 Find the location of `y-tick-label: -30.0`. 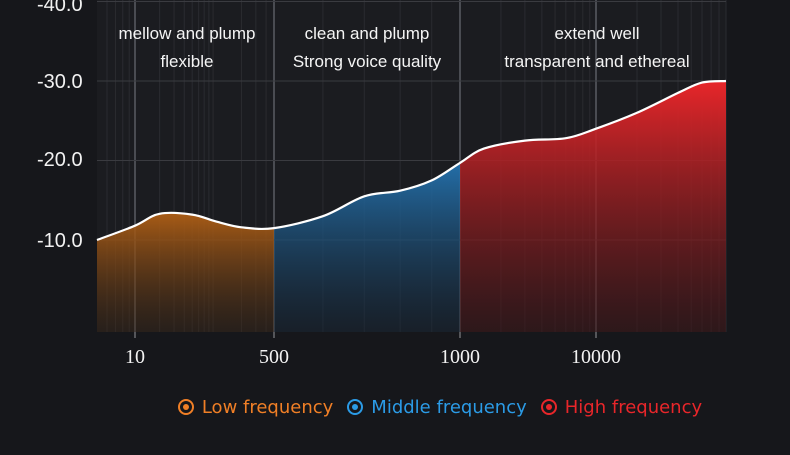

y-tick-label: -30.0 is located at coordinates (60, 82).